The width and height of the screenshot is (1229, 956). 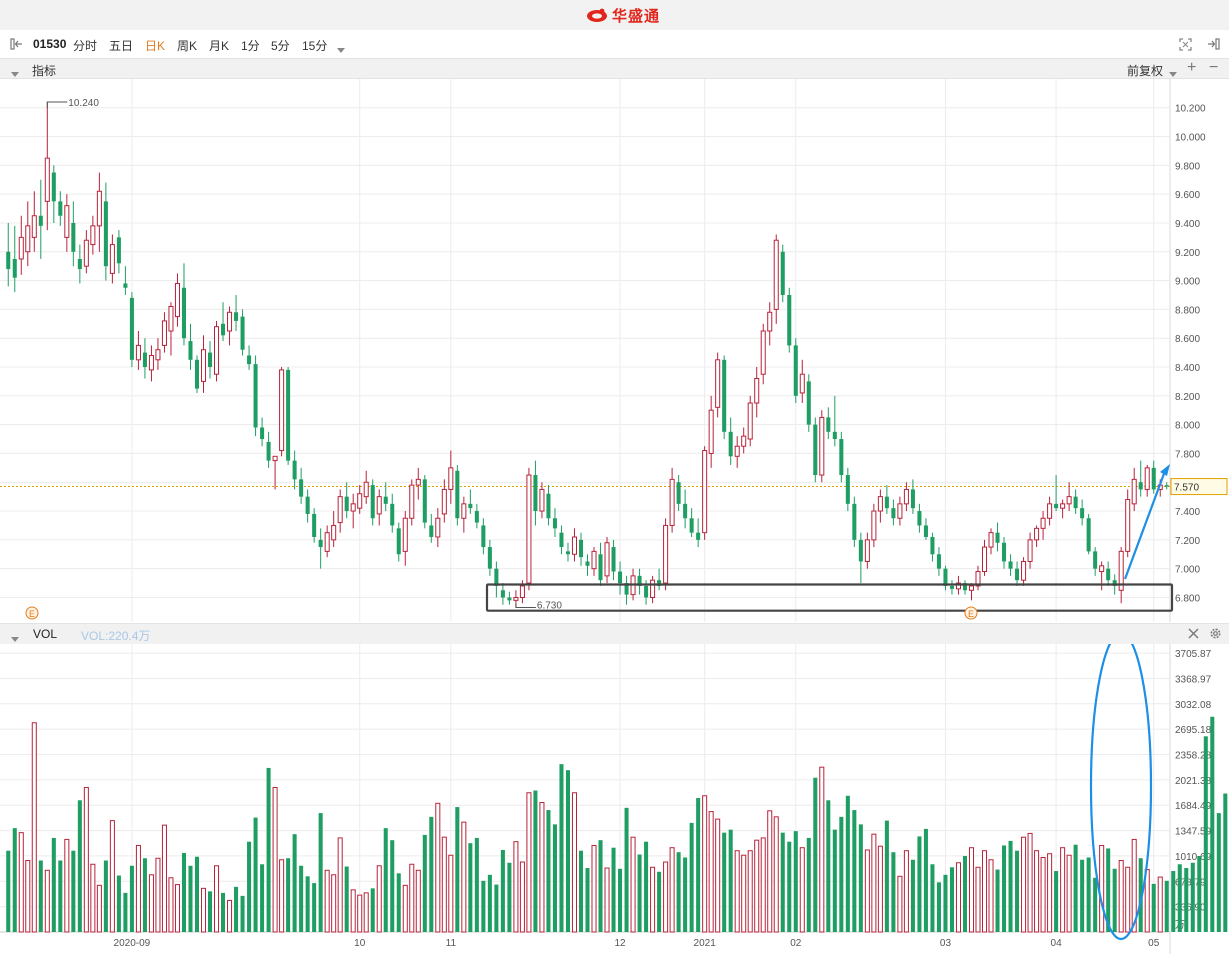 What do you see at coordinates (341, 49) in the screenshot?
I see `more-periods-chevron-down-icon` at bounding box center [341, 49].